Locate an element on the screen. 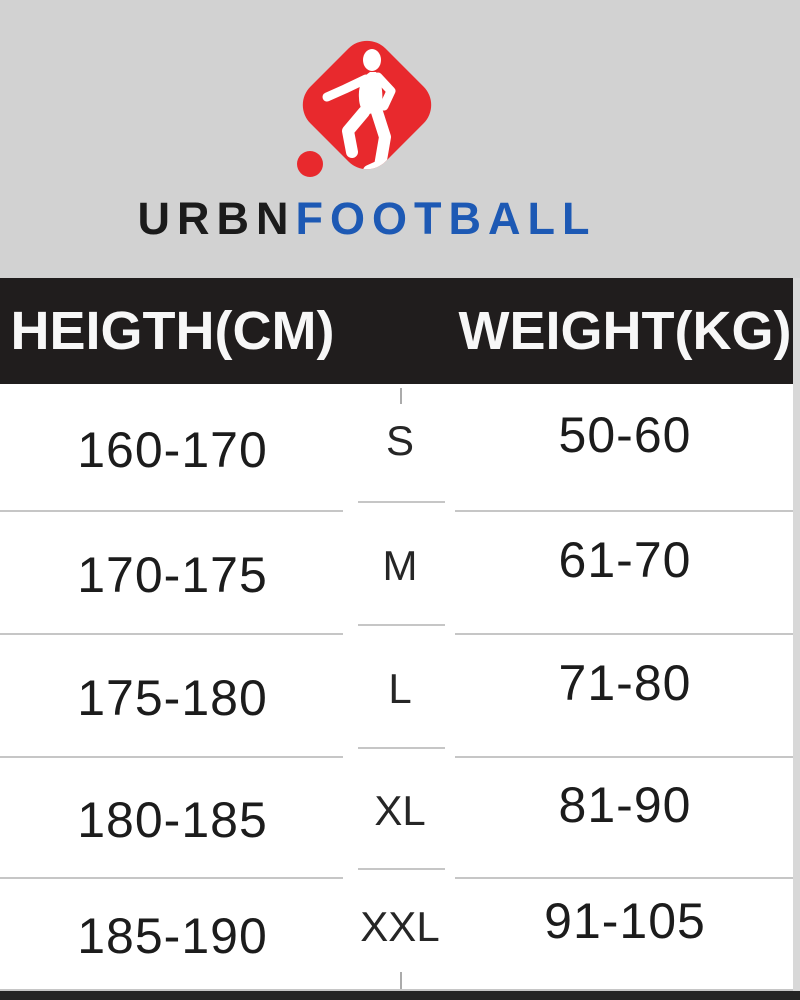 Image resolution: width=800 pixels, height=1000 pixels. height-cell: 160-170 is located at coordinates (172, 450).